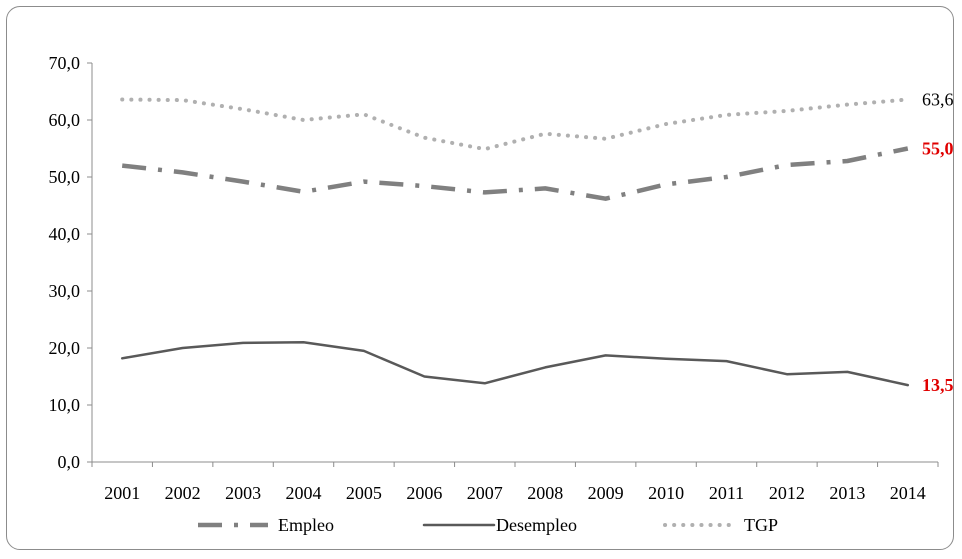  What do you see at coordinates (243, 493) in the screenshot?
I see `x-tick-label: 2003` at bounding box center [243, 493].